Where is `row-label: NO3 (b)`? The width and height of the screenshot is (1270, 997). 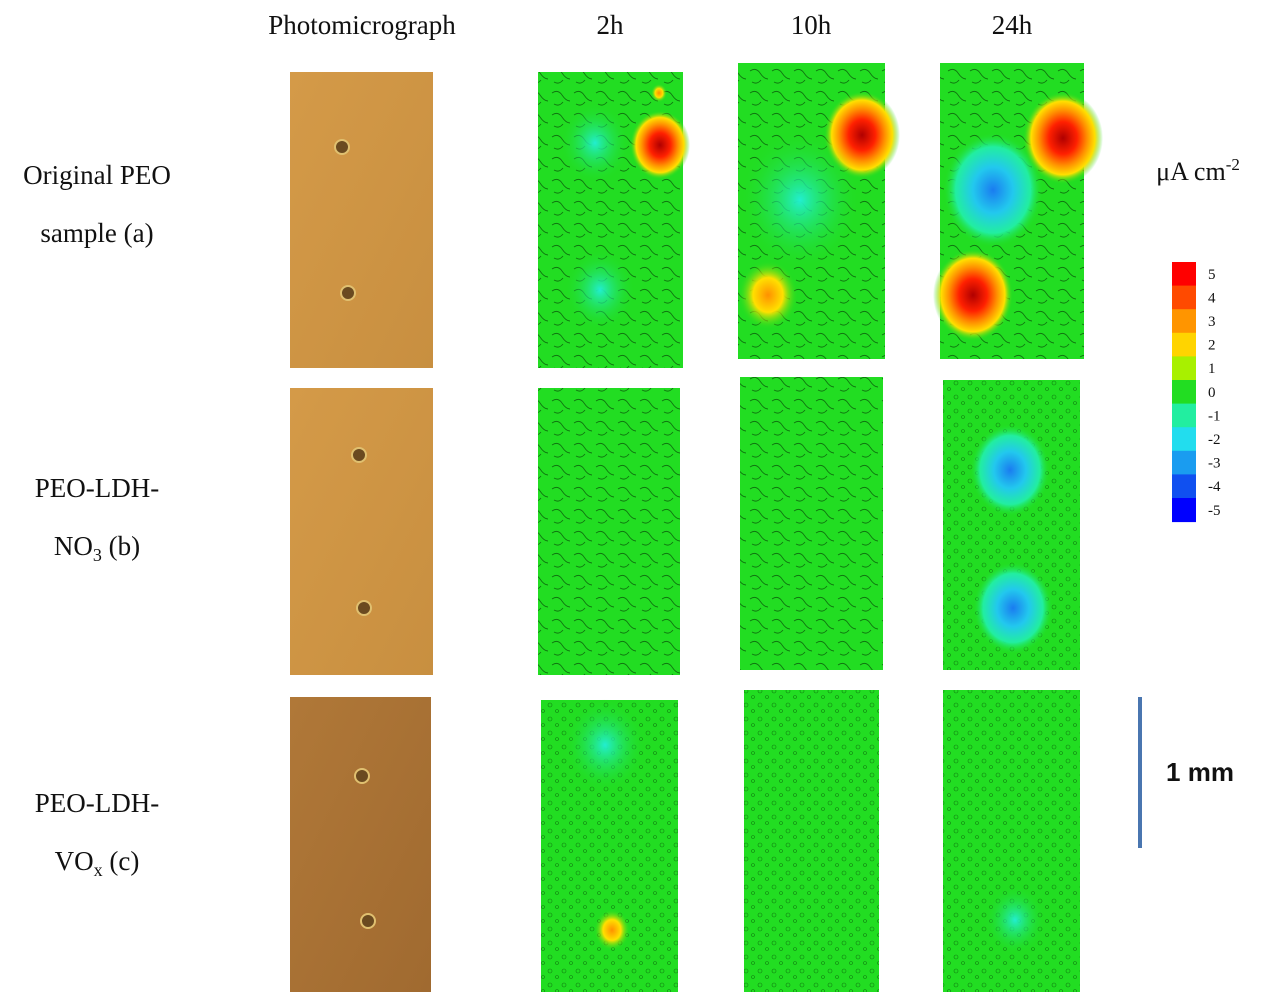
row-label: NO3 (b) is located at coordinates (97, 548).